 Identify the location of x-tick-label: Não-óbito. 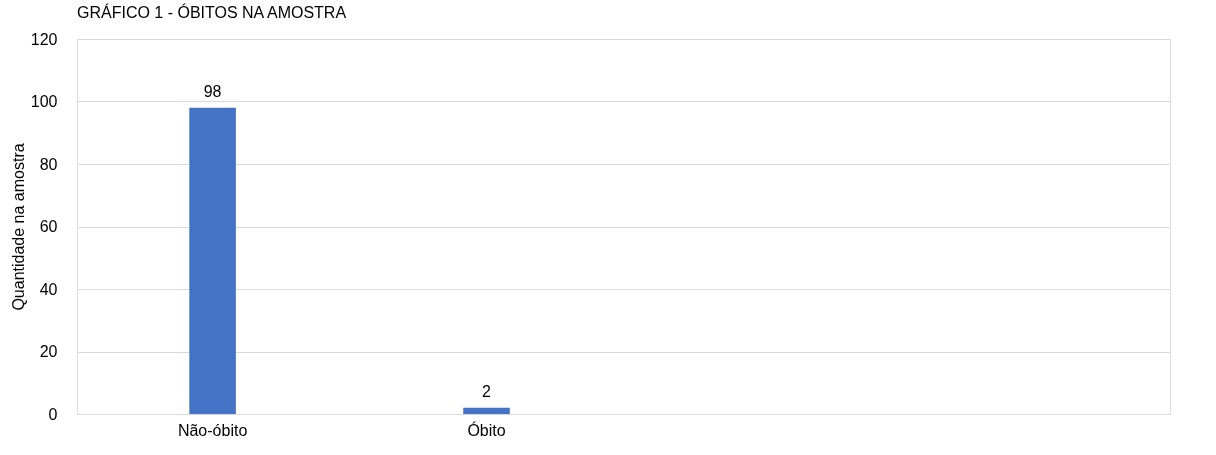
(212, 430).